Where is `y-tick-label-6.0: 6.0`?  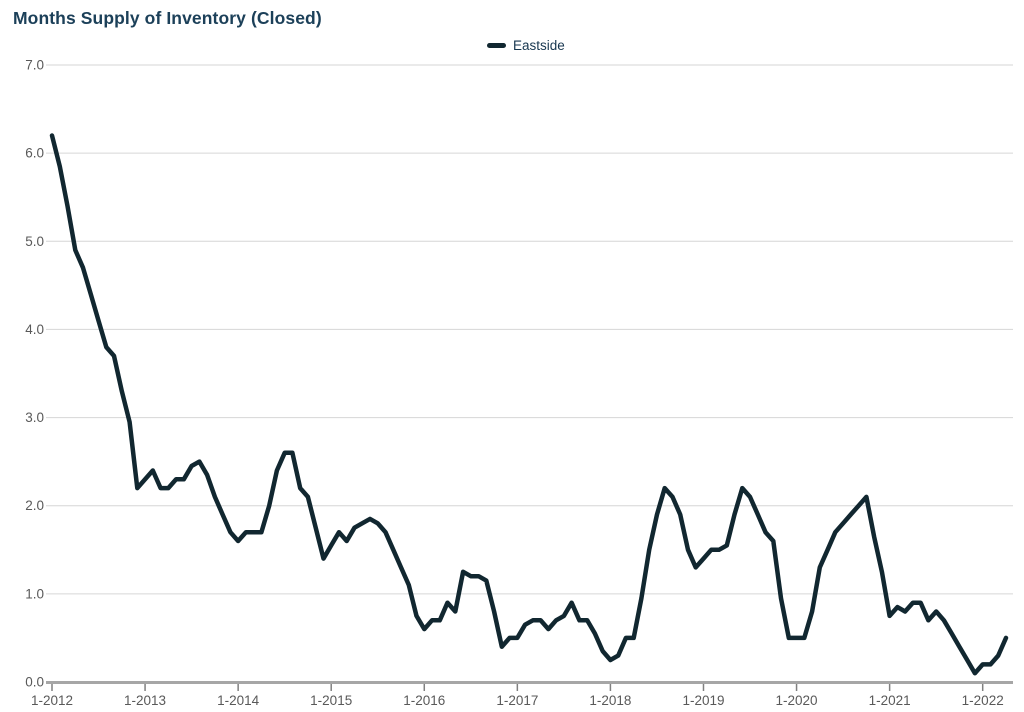
y-tick-label-6.0: 6.0 is located at coordinates (34, 153).